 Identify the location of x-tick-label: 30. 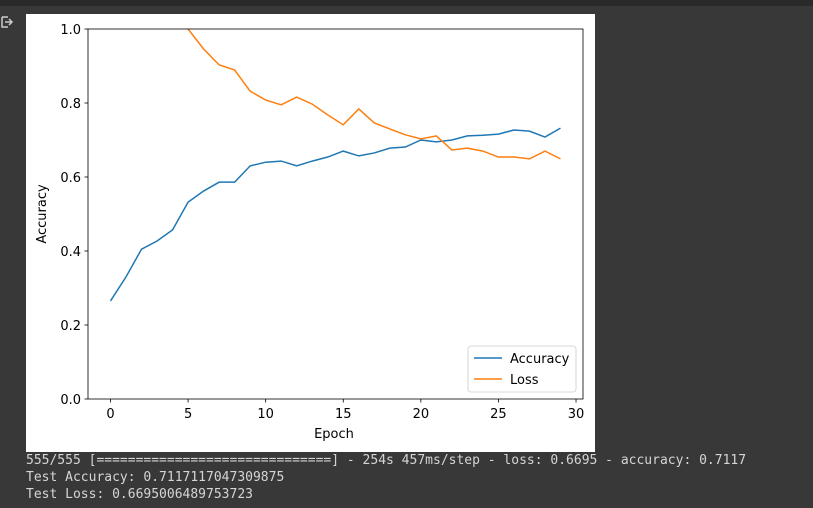
(576, 414).